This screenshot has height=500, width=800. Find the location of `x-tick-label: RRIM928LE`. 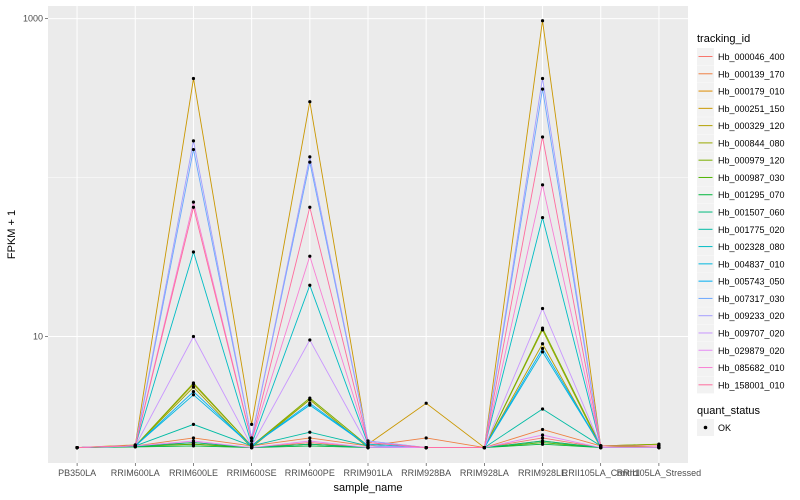

x-tick-label: RRIM928LE is located at coordinates (542, 473).